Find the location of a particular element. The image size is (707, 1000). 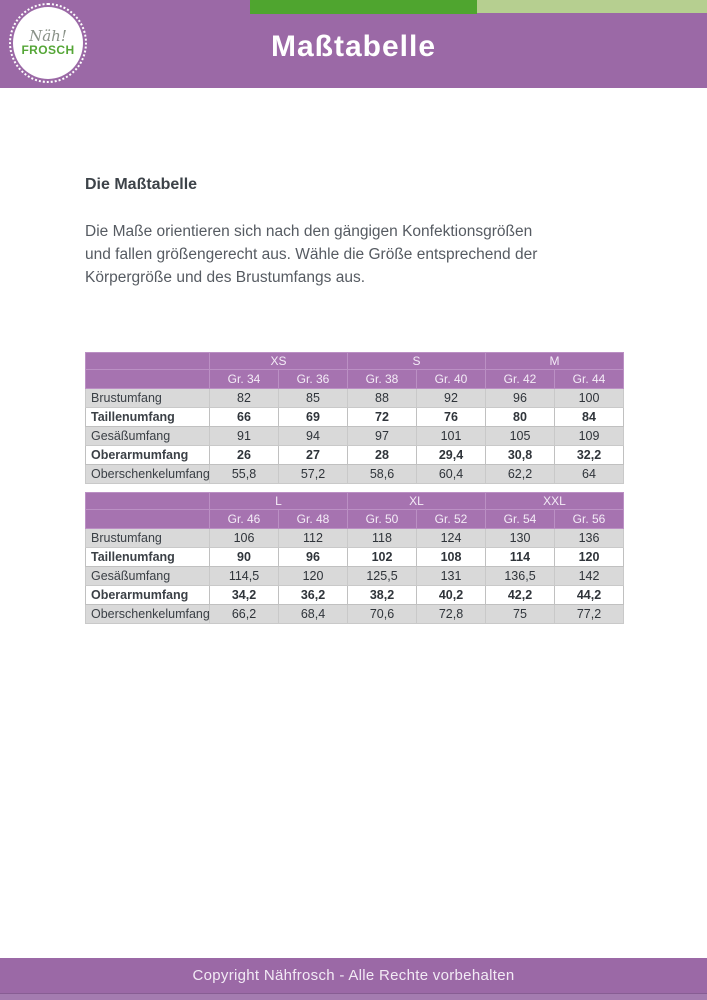

page-header: Näh! FROSCH Maßtabelle is located at coordinates (353, 44).